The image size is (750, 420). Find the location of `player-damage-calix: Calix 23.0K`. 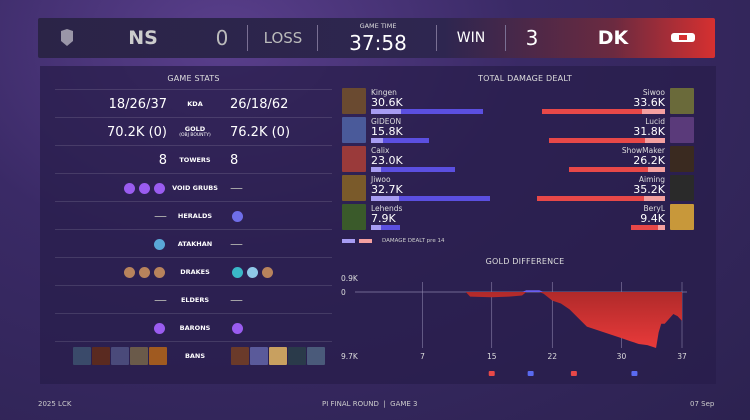

player-damage-calix: Calix 23.0K is located at coordinates (520, 160).